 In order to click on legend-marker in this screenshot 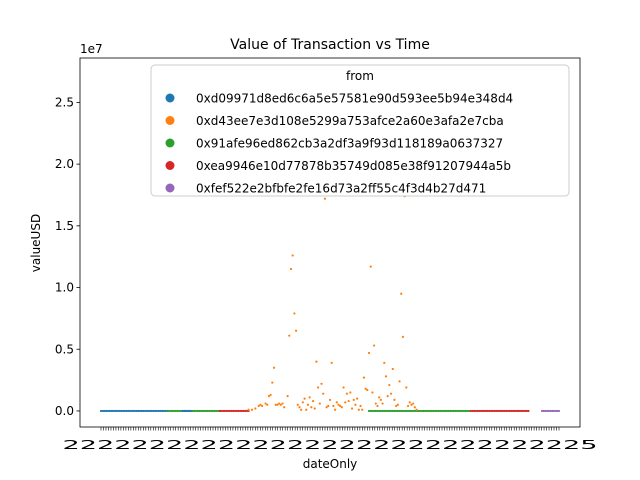, I will do `click(170, 120)`.